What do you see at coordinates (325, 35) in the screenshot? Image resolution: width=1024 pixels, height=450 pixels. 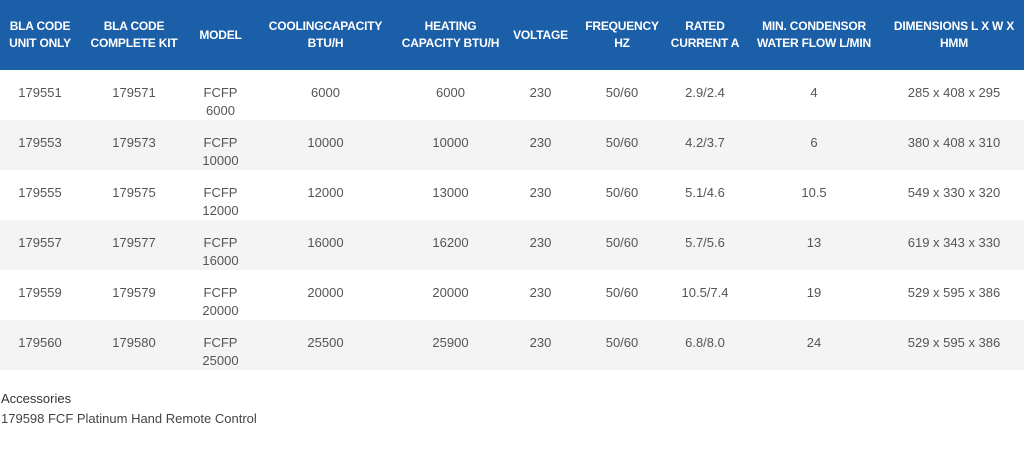 I see `column-header: COOLINGCAPACITY BTU/H` at bounding box center [325, 35].